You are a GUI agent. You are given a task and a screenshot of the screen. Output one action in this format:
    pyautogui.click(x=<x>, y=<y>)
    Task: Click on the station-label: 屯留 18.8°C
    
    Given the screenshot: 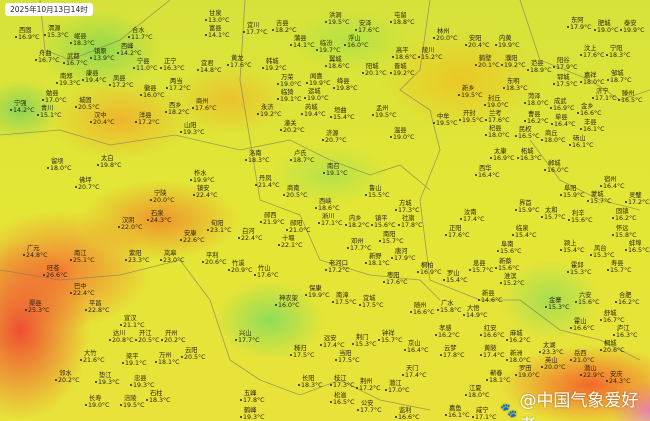 What is the action you would take?
    pyautogui.click(x=402, y=19)
    